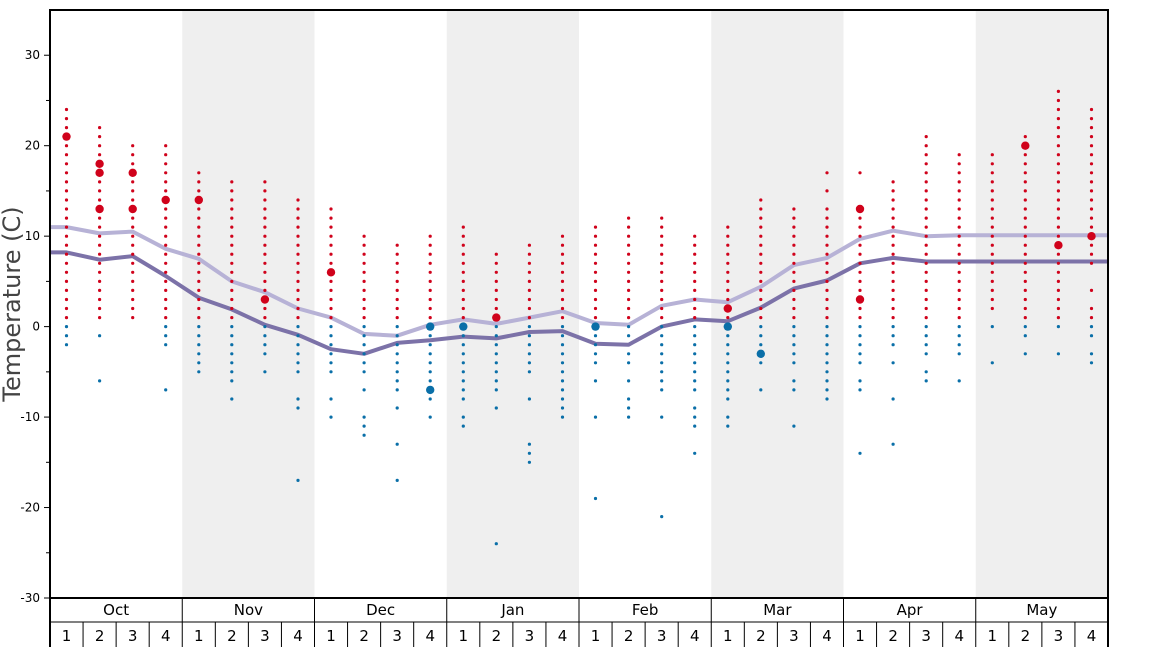 Image resolution: width=1168 pixels, height=648 pixels. I want to click on week-label: 1, so click(993, 636).